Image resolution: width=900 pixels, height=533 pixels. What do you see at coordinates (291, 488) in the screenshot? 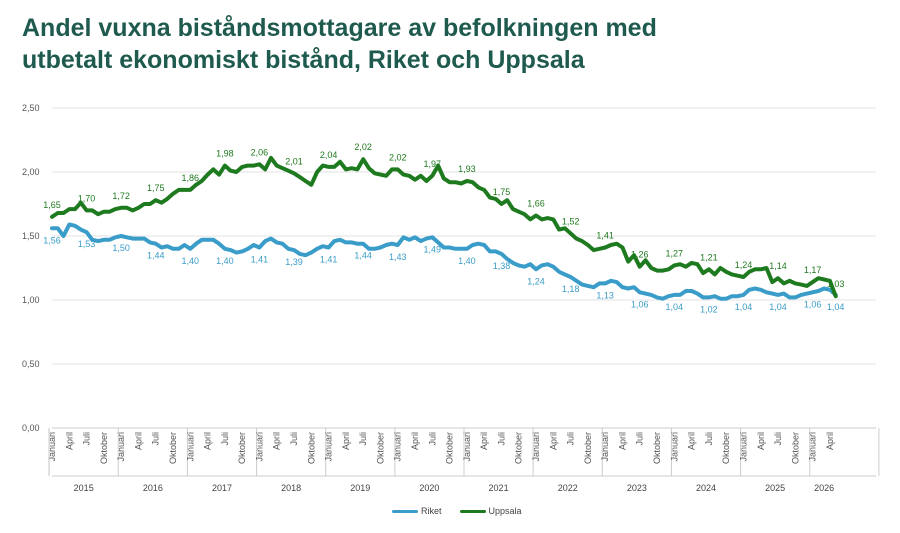
I see `year-label: 2018` at bounding box center [291, 488].